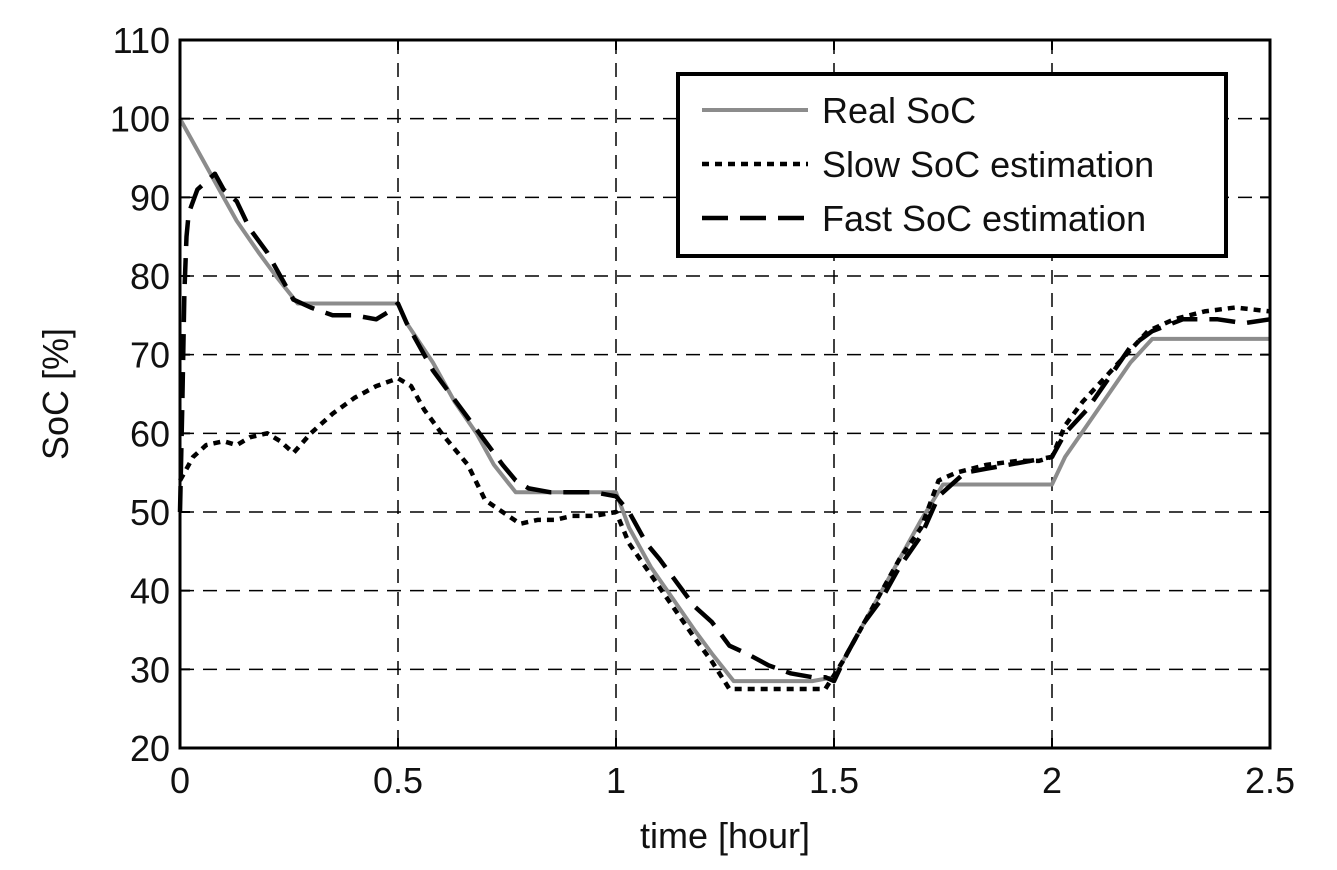 The width and height of the screenshot is (1337, 870). Describe the element at coordinates (1270, 780) in the screenshot. I see `x-tick-label: 2.5` at that location.